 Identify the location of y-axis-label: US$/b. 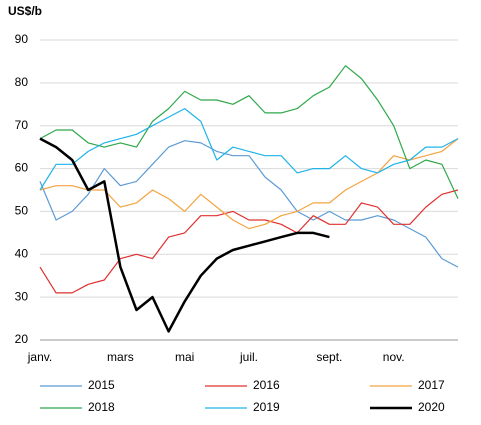
(25, 11).